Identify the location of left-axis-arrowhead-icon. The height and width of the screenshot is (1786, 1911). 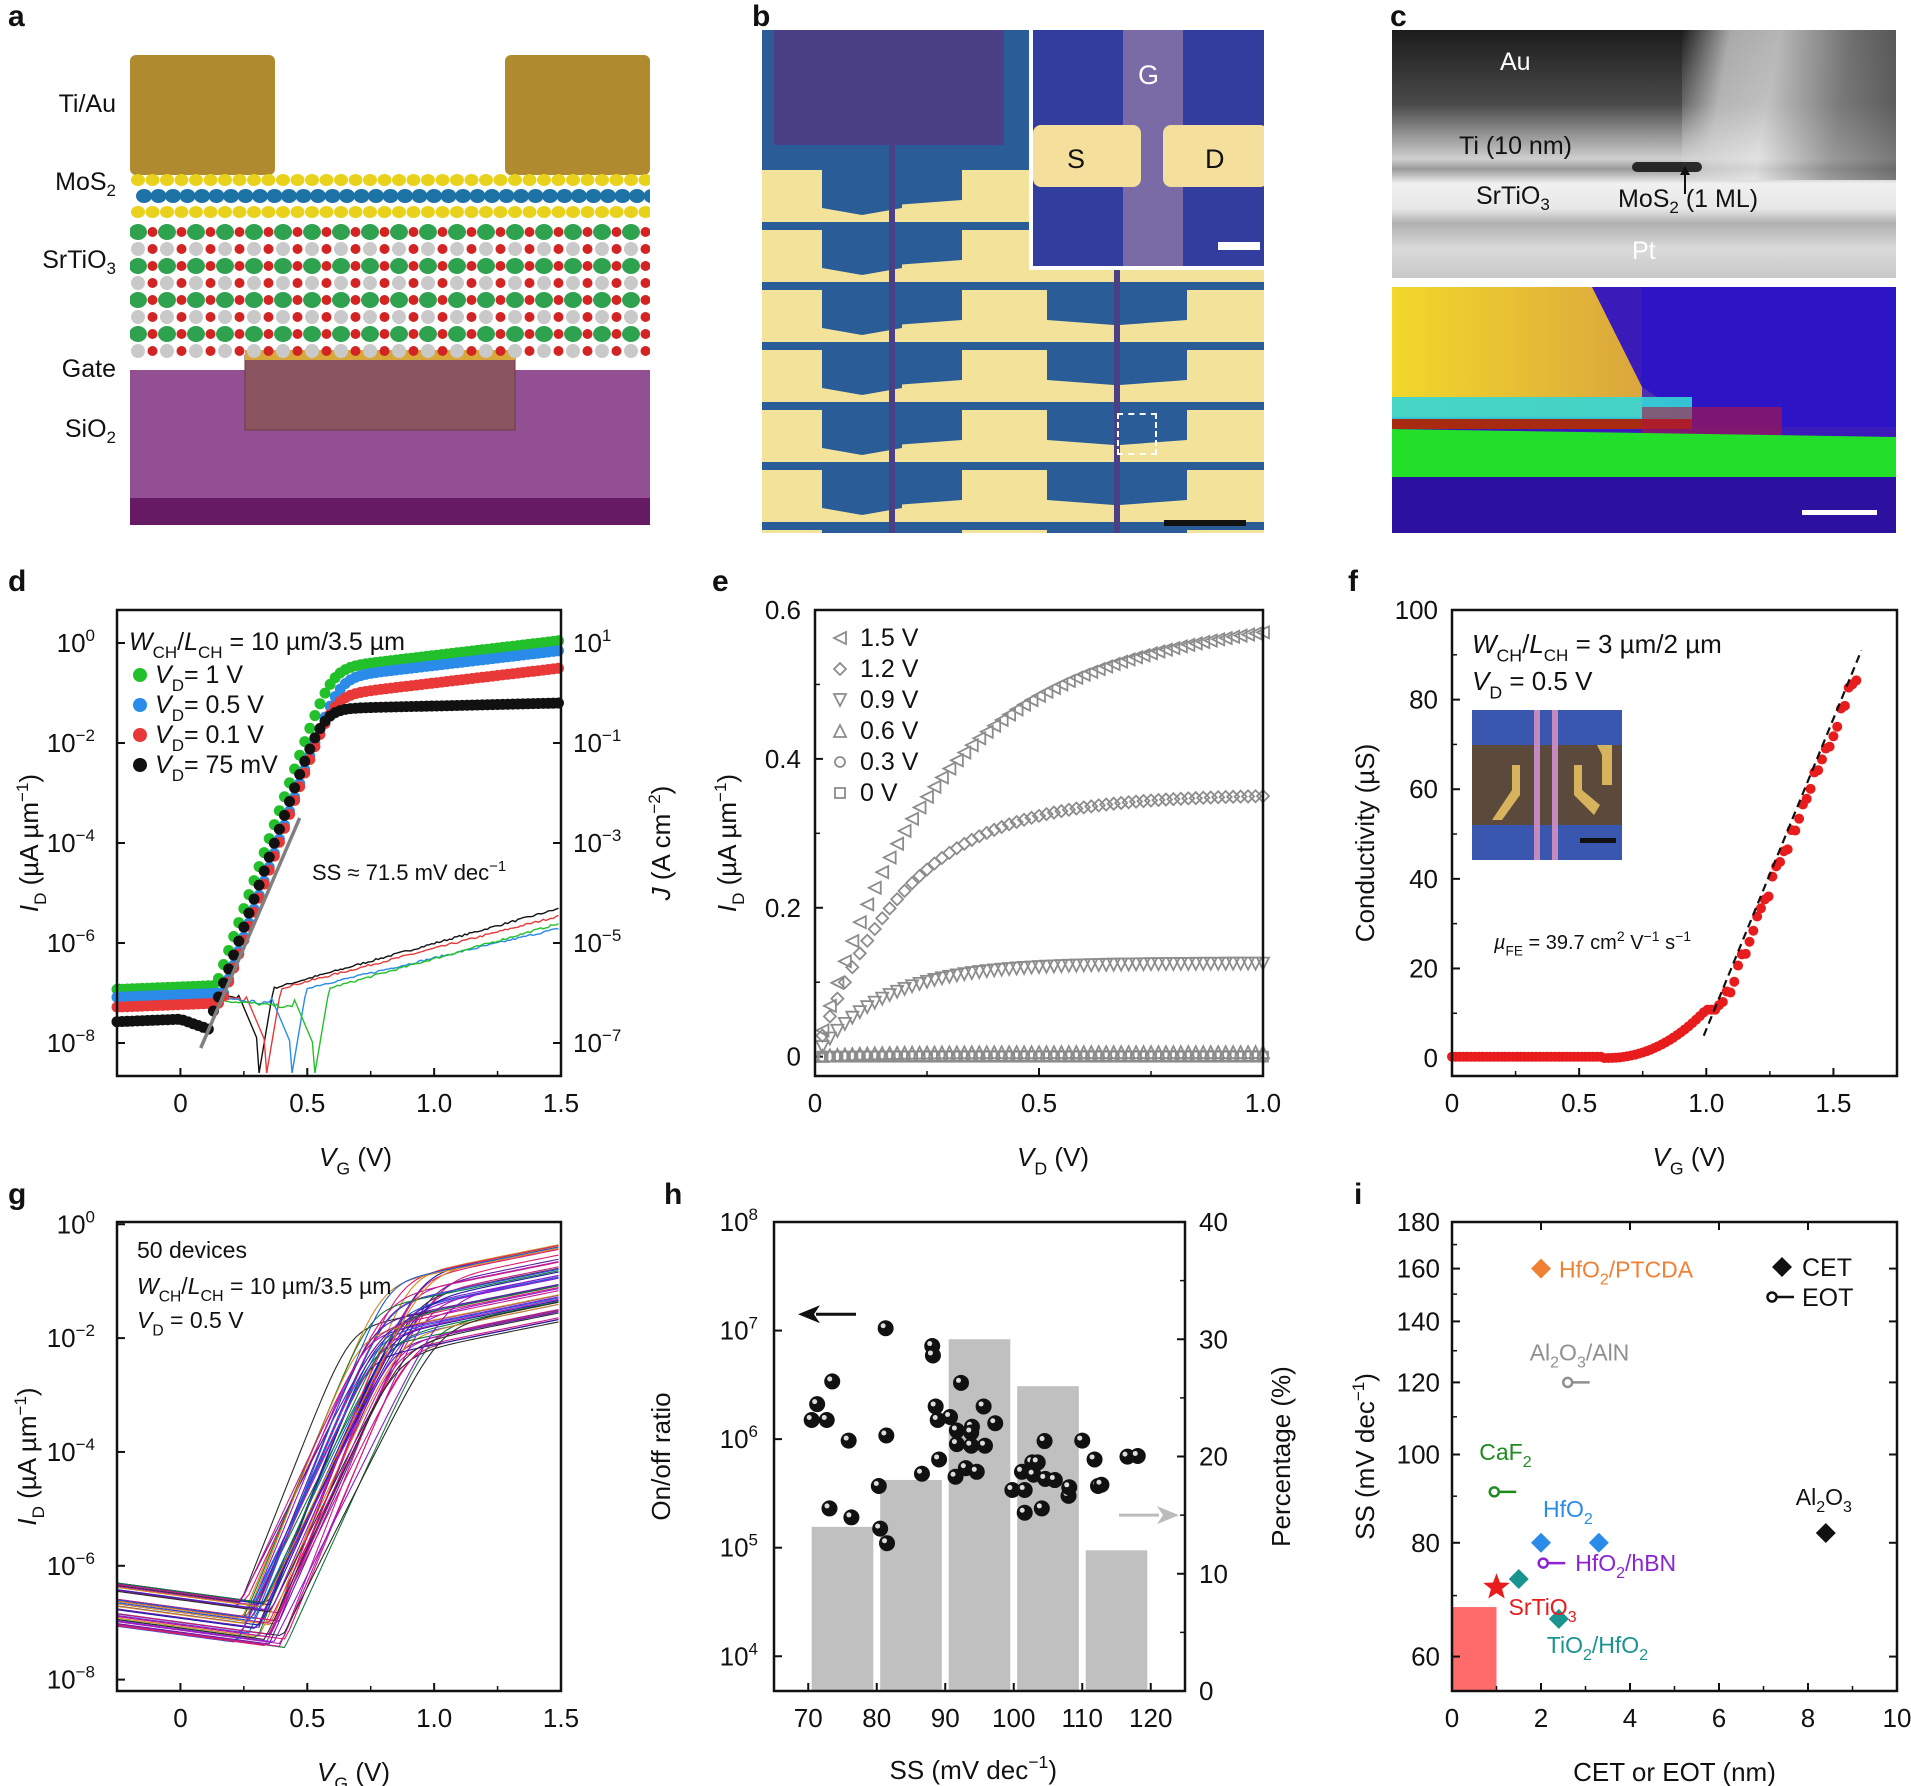
(809, 1314).